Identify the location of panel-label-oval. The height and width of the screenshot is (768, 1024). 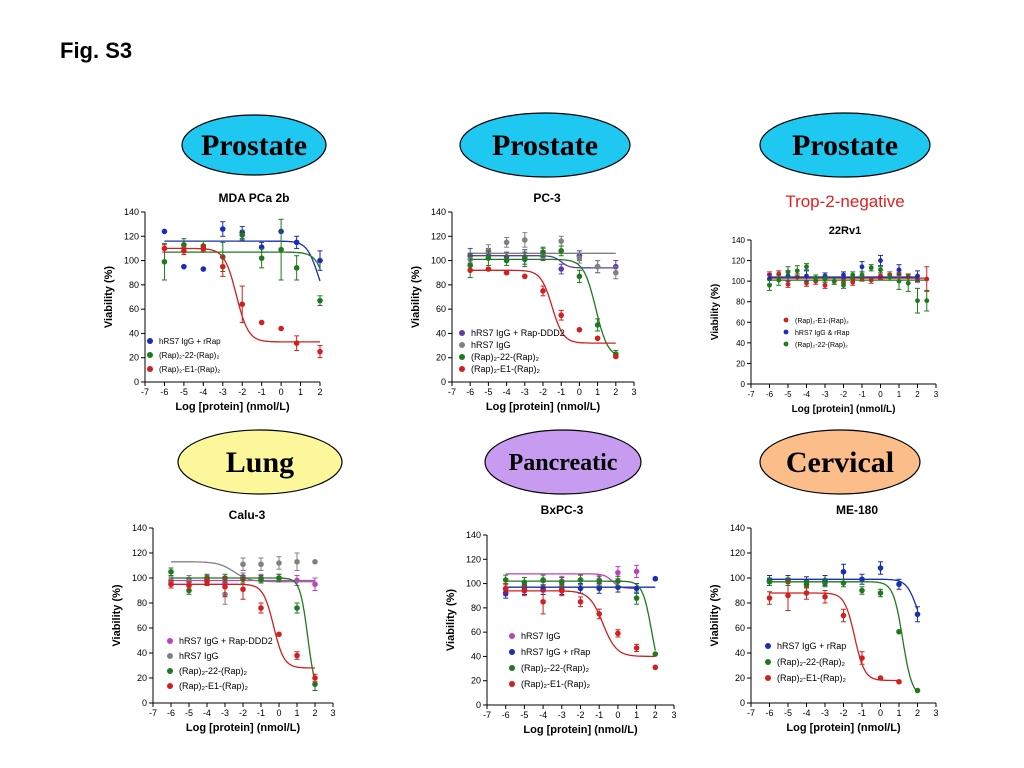
(545, 145).